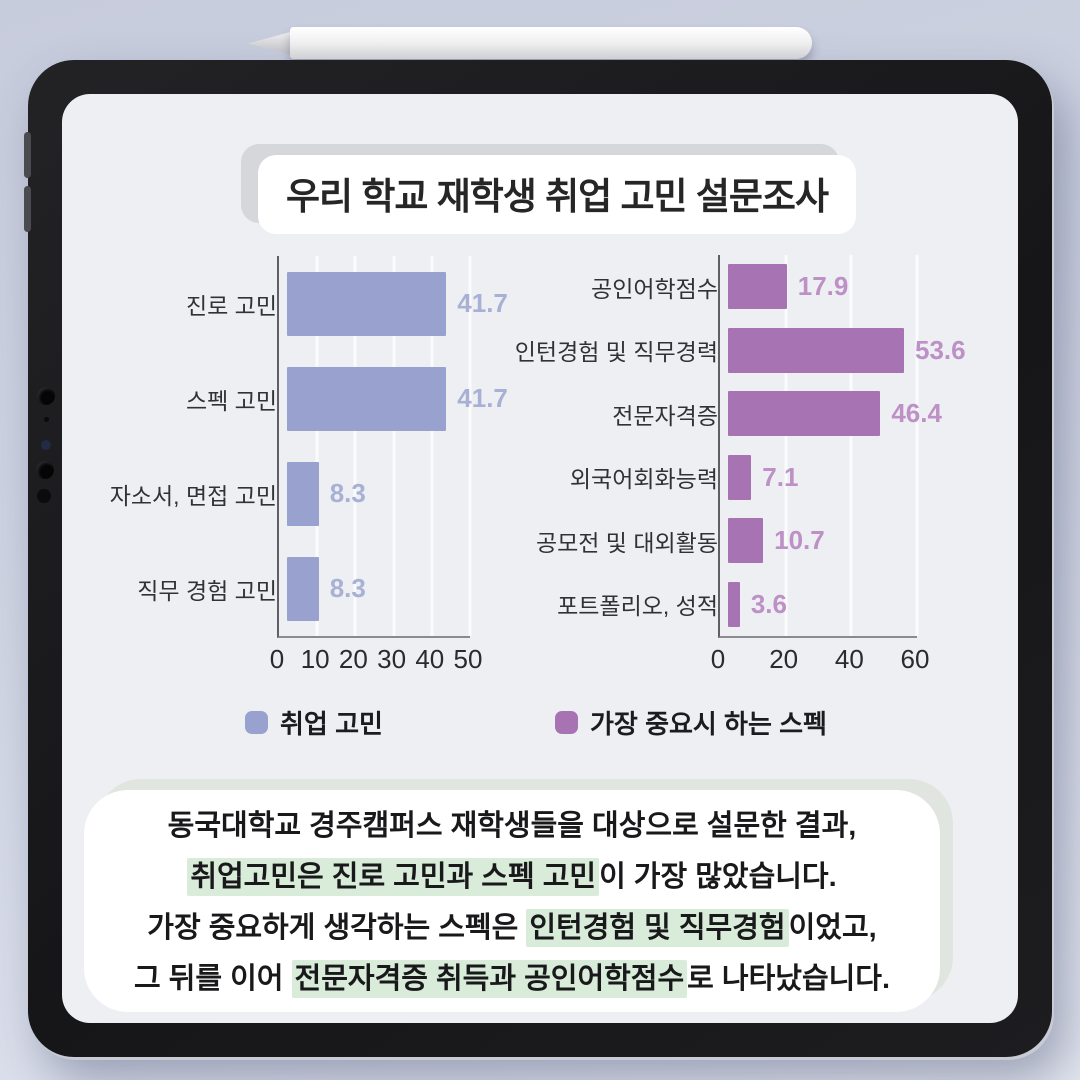  What do you see at coordinates (826, 541) in the screenshot?
I see `bar-track: 10.7` at bounding box center [826, 541].